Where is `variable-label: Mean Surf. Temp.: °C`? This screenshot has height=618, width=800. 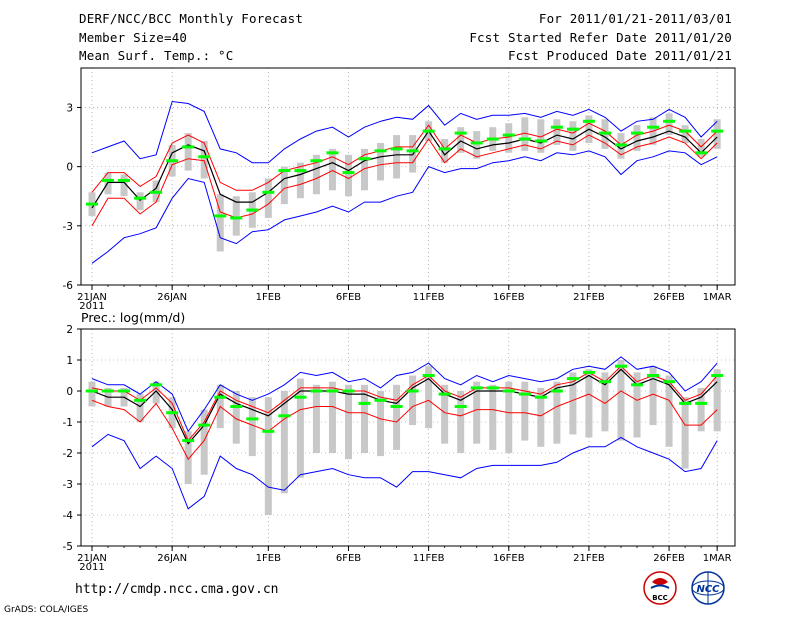
variable-label: Mean Surf. Temp.: °C is located at coordinates (156, 55).